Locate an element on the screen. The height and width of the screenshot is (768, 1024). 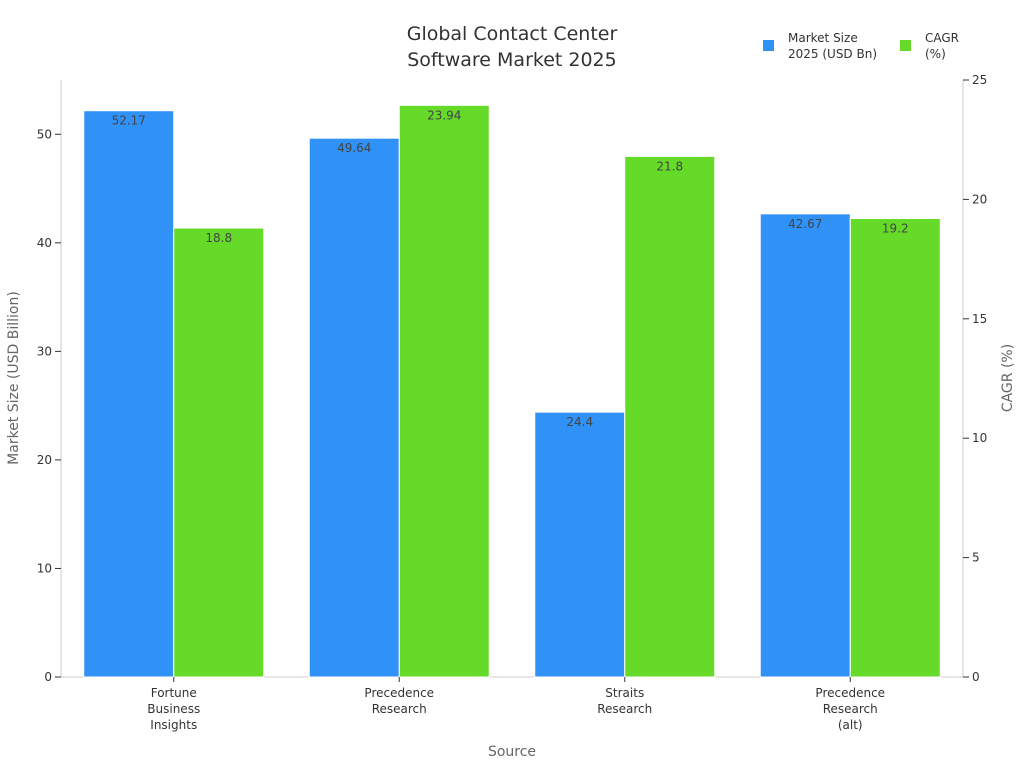
data-label: 19.2 is located at coordinates (895, 229).